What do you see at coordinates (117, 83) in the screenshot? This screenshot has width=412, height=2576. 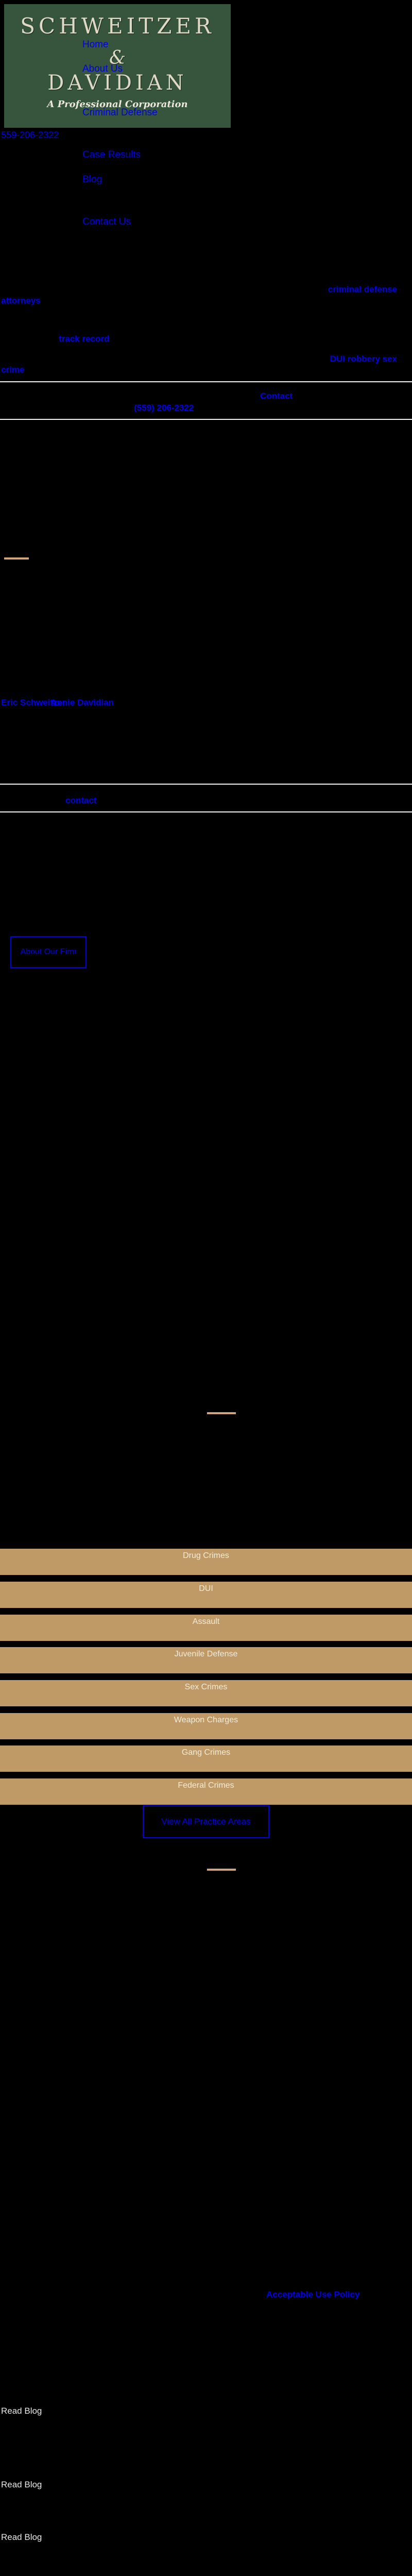 I see `logo-name-line2: DAVIDIAN` at bounding box center [117, 83].